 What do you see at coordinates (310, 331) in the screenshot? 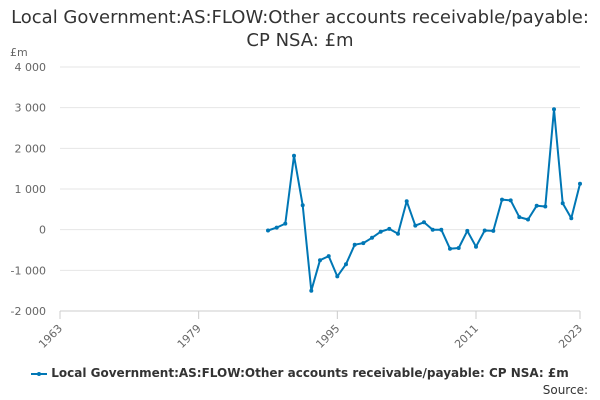
I see `x-axis-ticks: 1963 1979 1995 2011 2023` at bounding box center [310, 331].